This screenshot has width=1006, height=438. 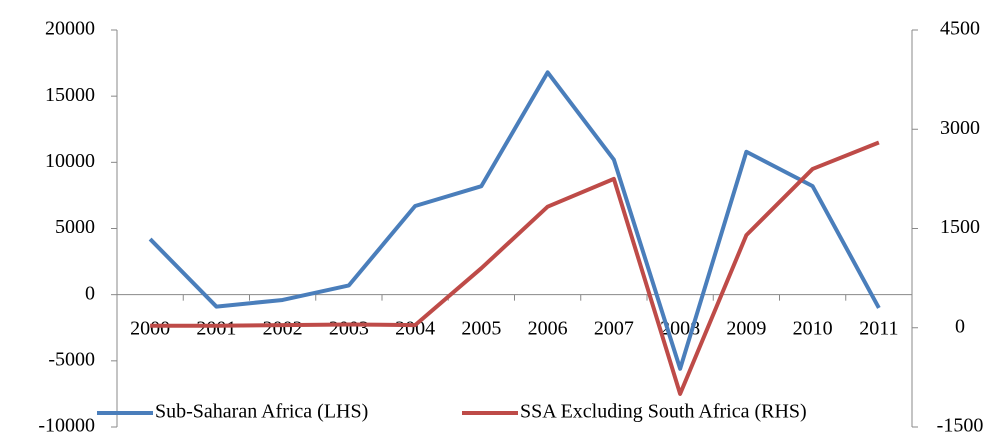 What do you see at coordinates (261, 412) in the screenshot?
I see `legend-label: Sub-Saharan Africa (LHS)` at bounding box center [261, 412].